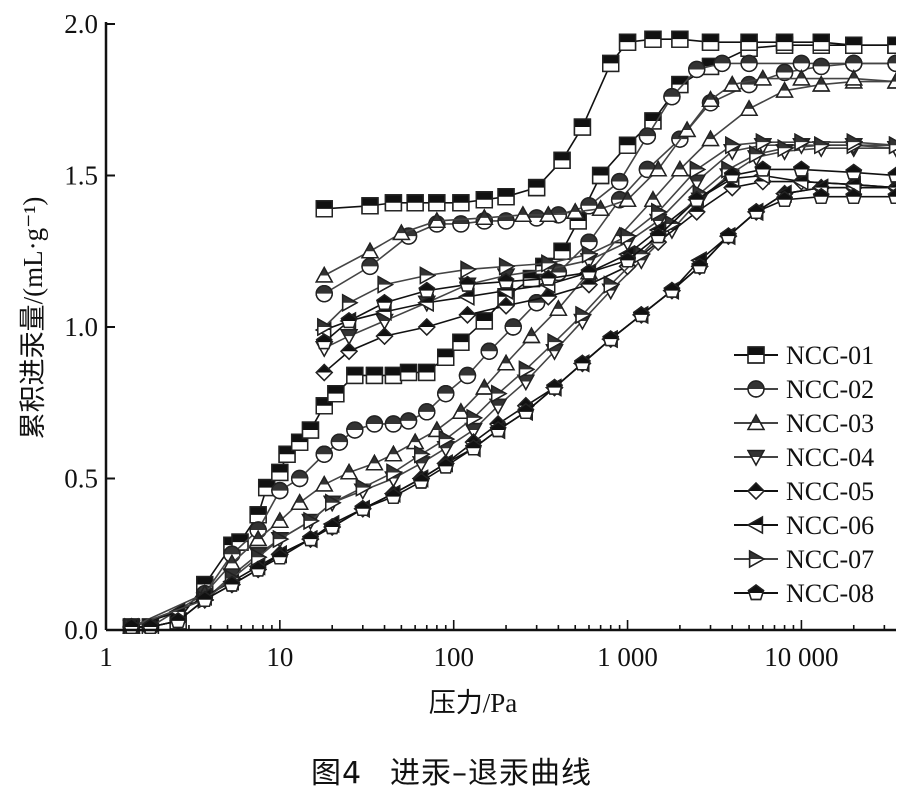 Image resolution: width=903 pixels, height=801 pixels. I want to click on x-tick-label: 10, so click(279, 657).